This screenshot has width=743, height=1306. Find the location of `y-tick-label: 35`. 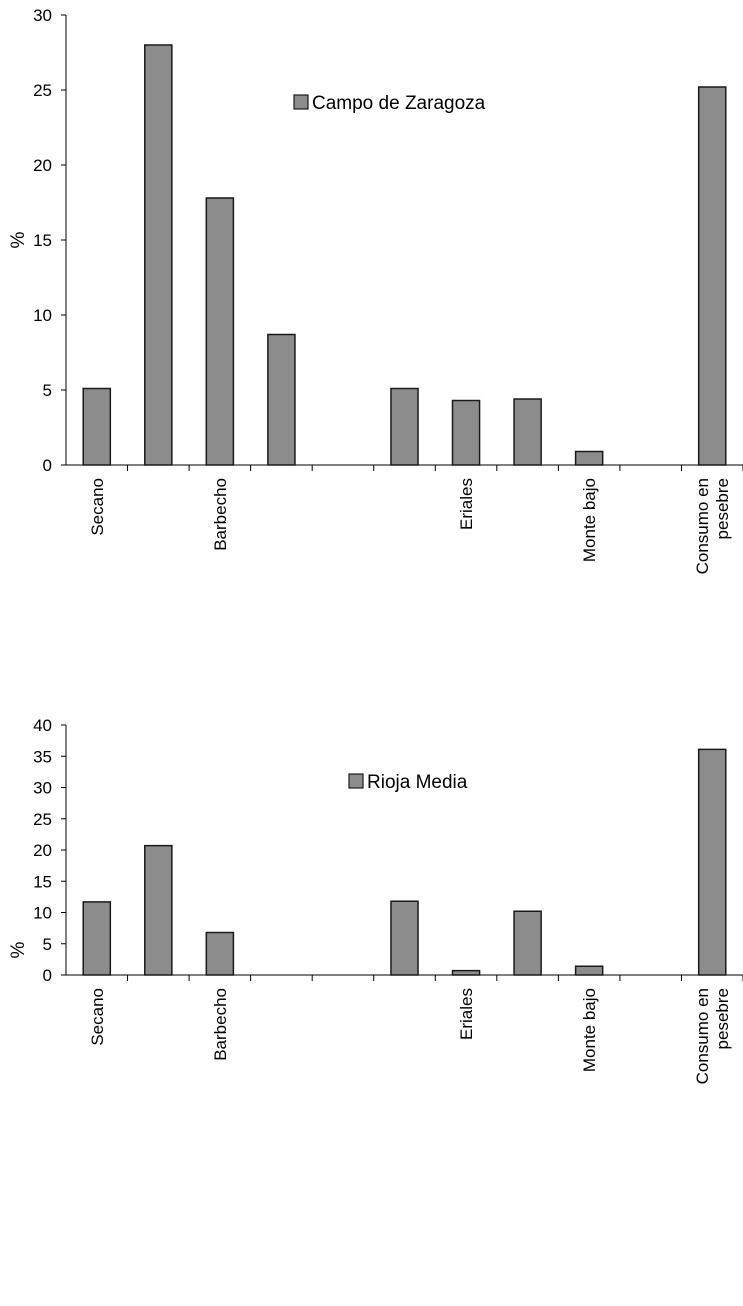

y-tick-label: 35 is located at coordinates (42, 756).